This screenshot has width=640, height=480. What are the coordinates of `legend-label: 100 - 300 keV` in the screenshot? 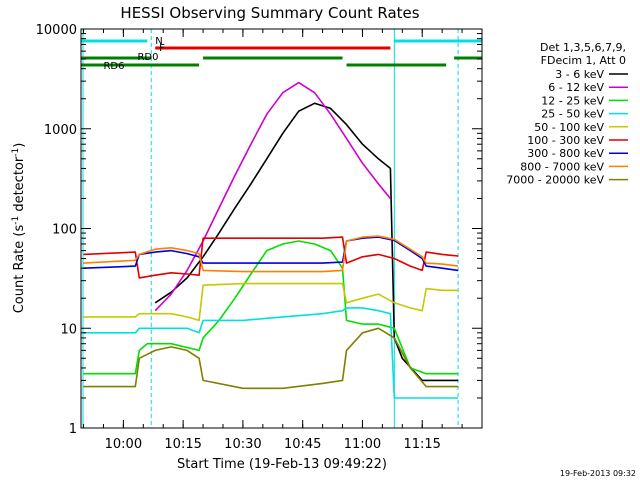 It's located at (565, 140).